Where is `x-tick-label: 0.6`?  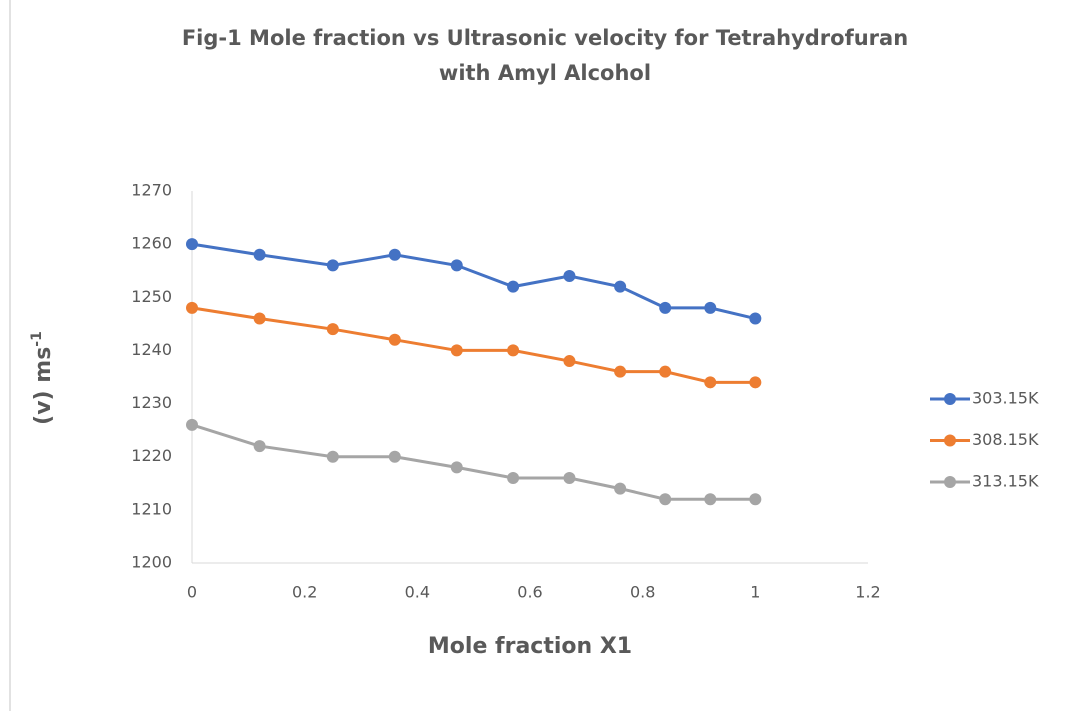 x-tick-label: 0.6 is located at coordinates (529, 592).